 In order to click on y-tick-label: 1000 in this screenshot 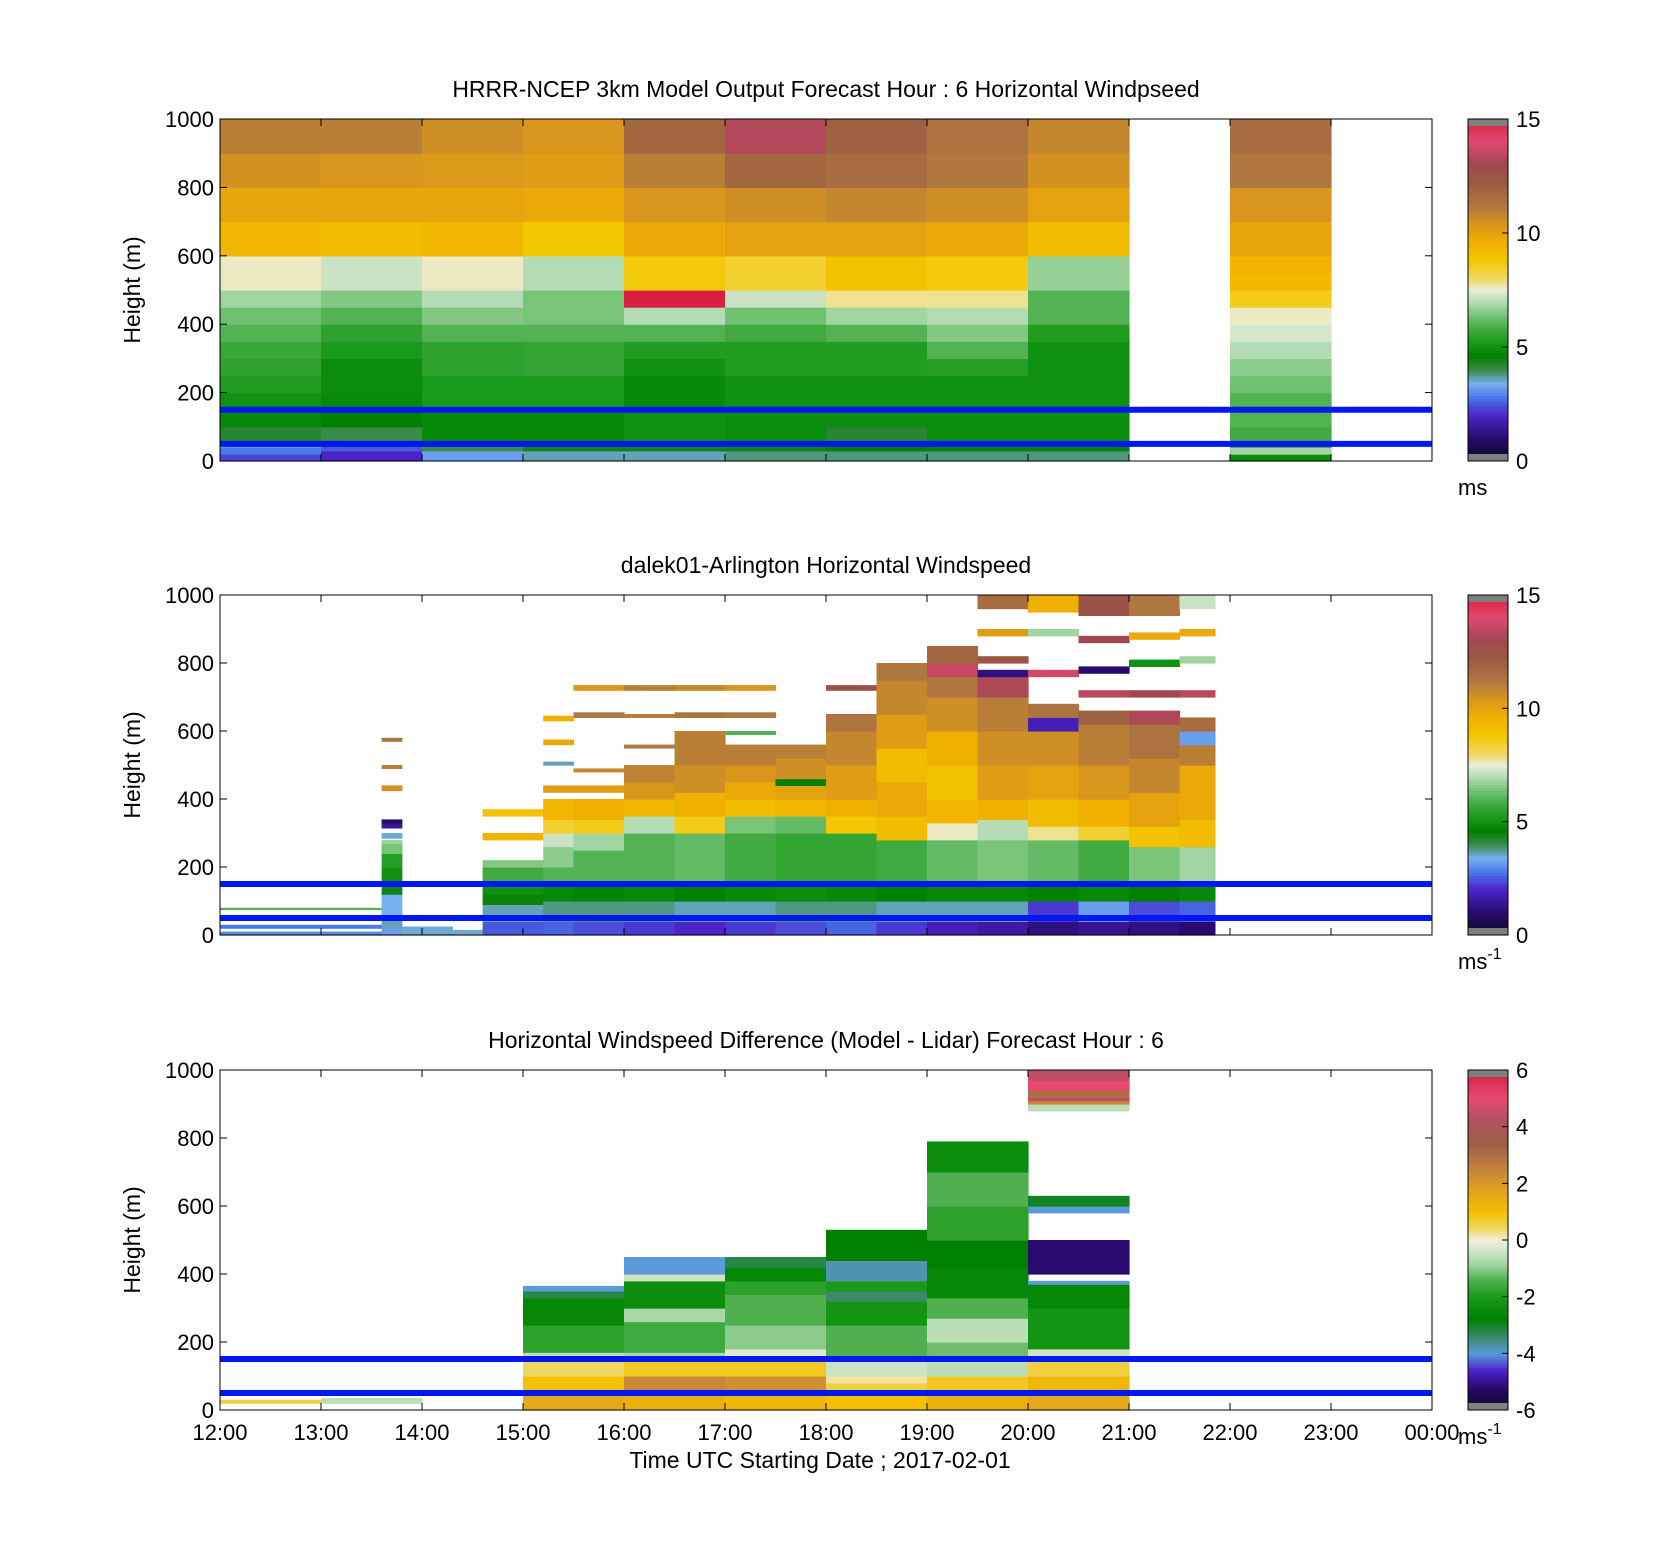, I will do `click(189, 595)`.